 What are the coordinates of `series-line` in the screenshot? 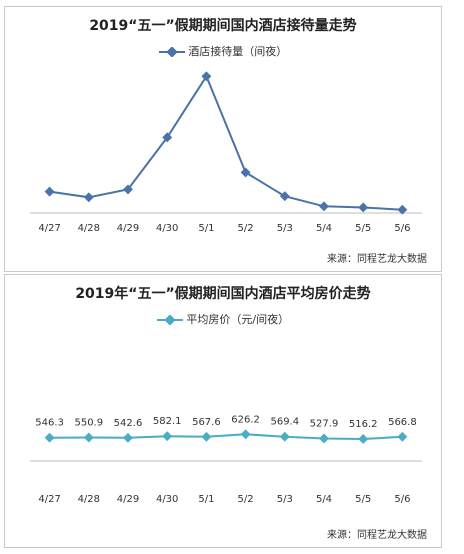 It's located at (226, 437).